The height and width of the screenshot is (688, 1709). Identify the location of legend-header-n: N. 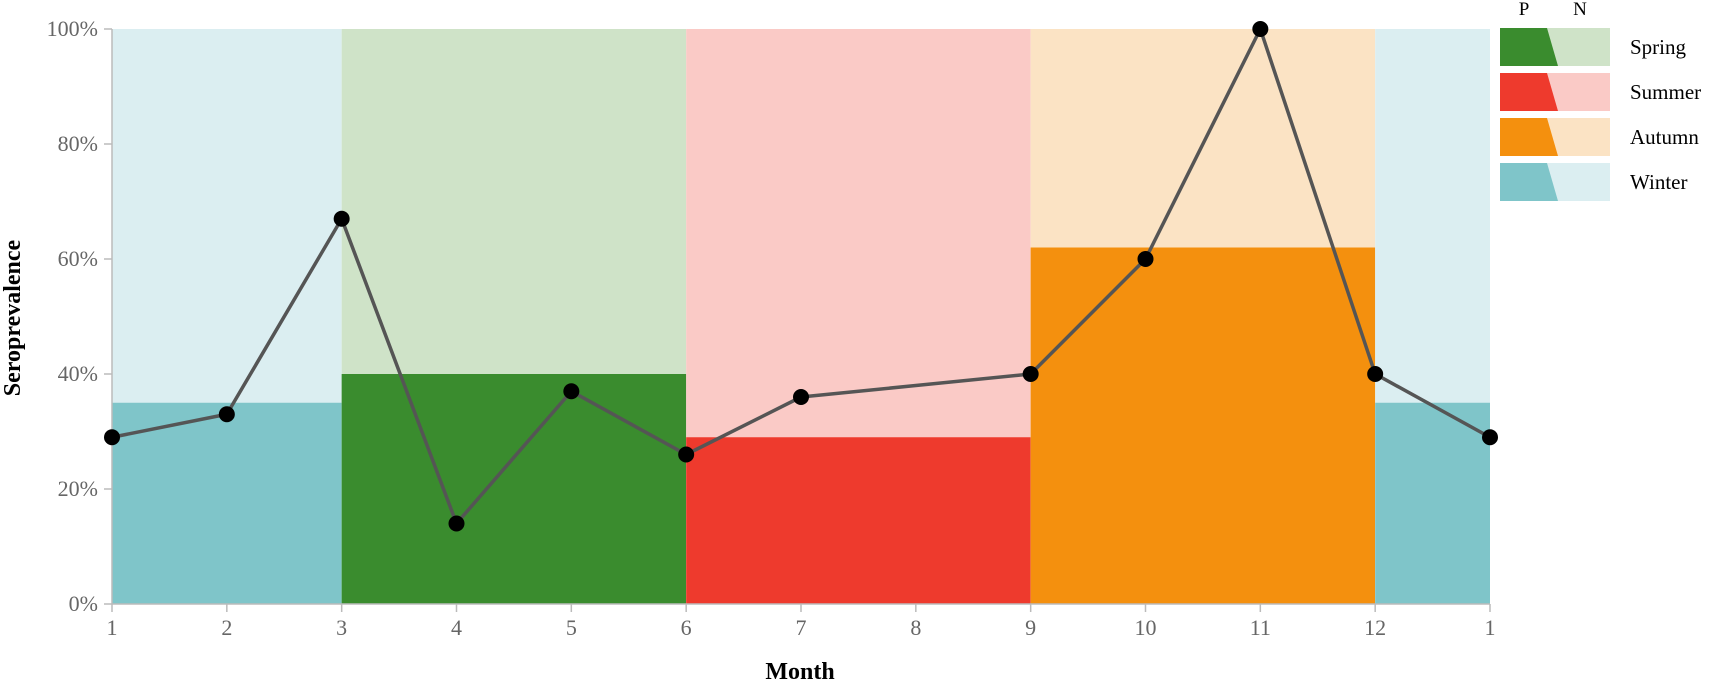
(1580, 10).